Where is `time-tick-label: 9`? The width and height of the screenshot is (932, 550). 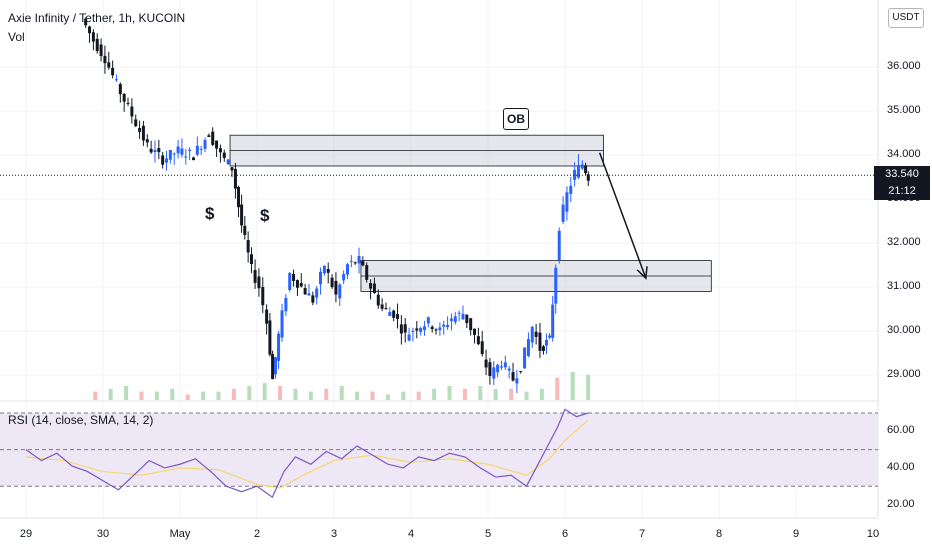 time-tick-label: 9 is located at coordinates (796, 534).